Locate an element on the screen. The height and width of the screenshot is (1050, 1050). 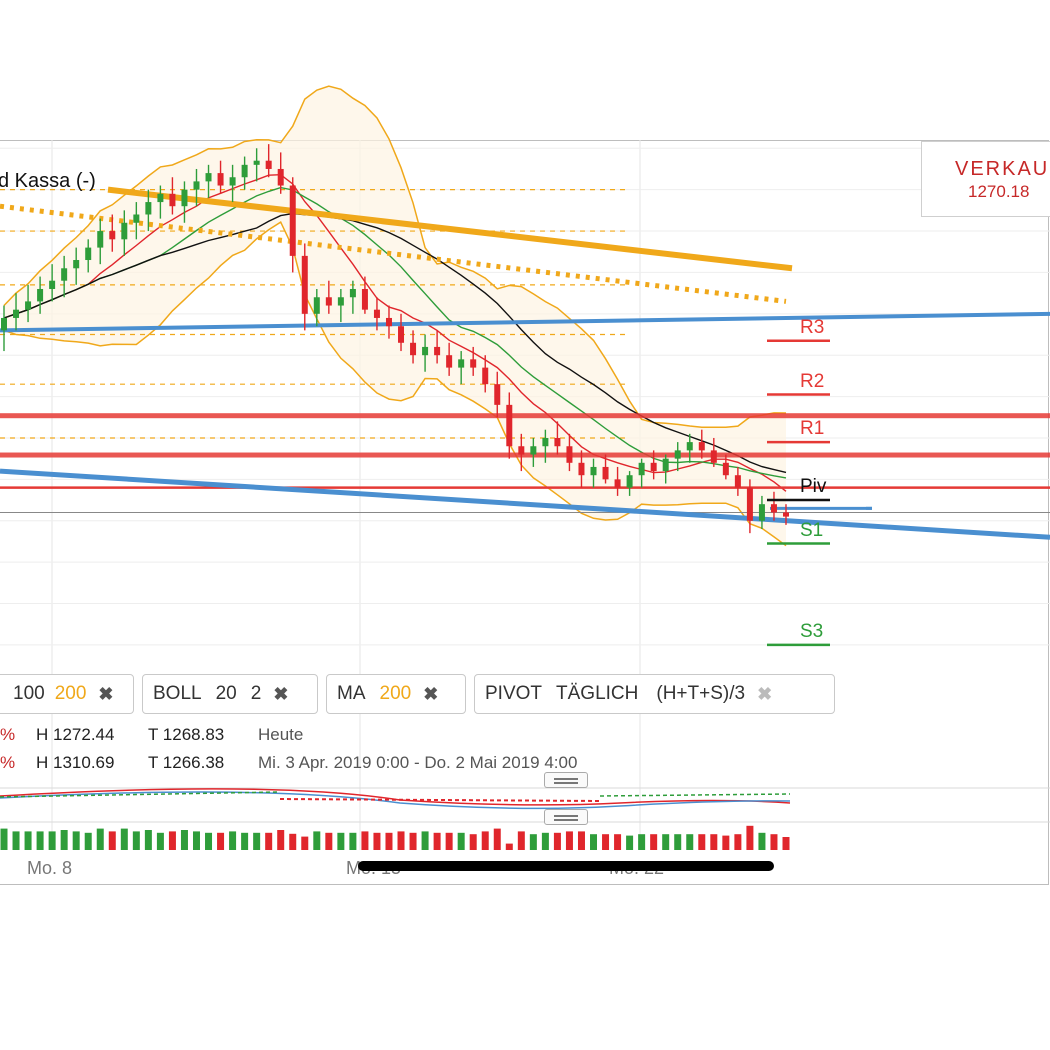
pivot-level-r1-label: R1 is located at coordinates (812, 429).